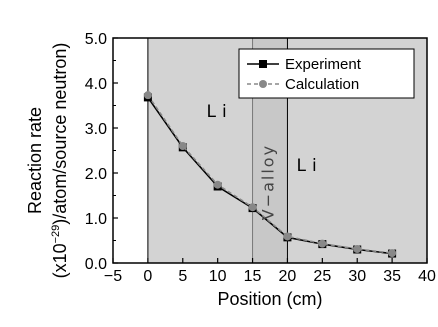 The height and width of the screenshot is (327, 438). Describe the element at coordinates (60, 134) in the screenshot. I see `y-axis-title-suffix: )/atom/source neutron)` at that location.